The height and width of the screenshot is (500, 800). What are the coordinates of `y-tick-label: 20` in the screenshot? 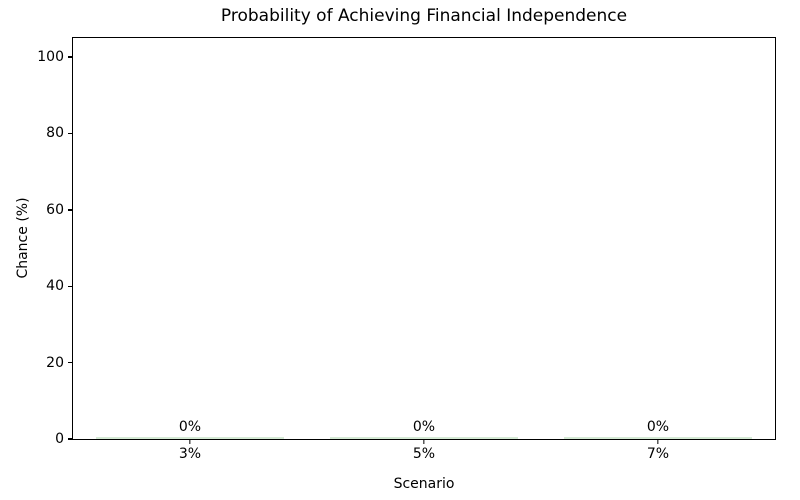 It's located at (55, 362).